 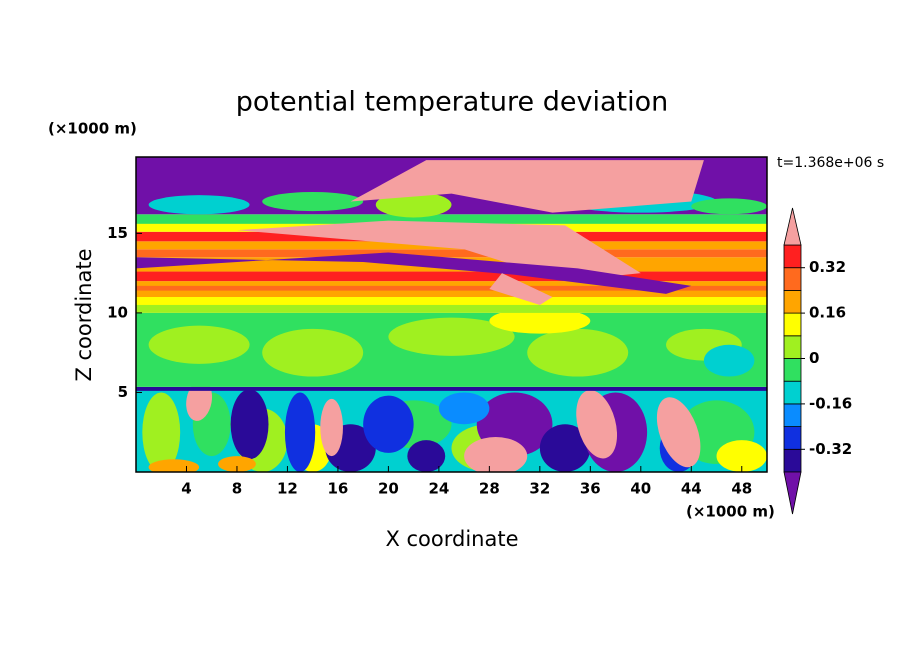 What do you see at coordinates (827, 313) in the screenshot?
I see `colorbar-tick-label: 0.16` at bounding box center [827, 313].